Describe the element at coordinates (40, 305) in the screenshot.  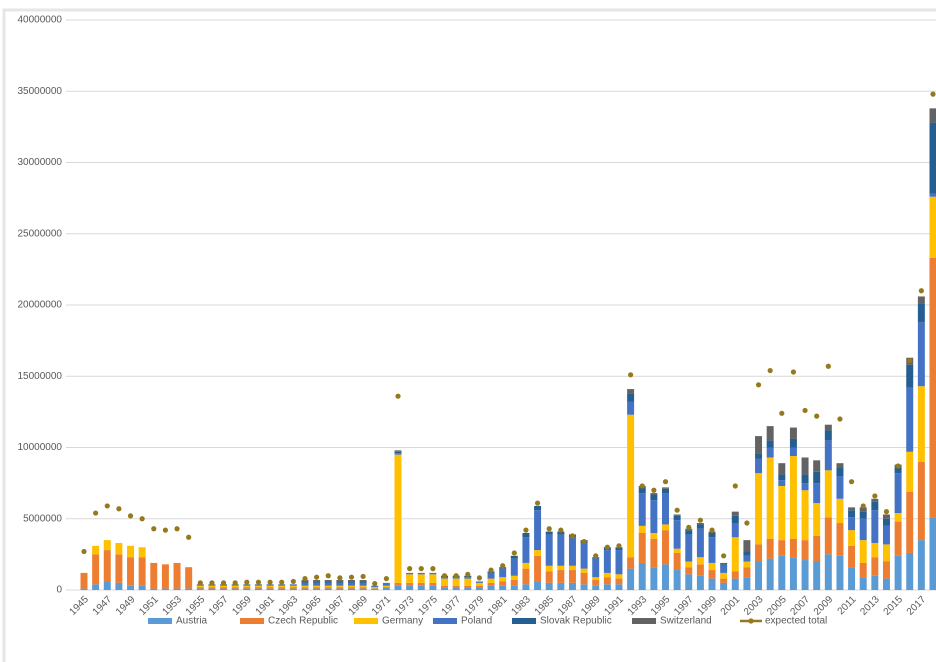
I see `y-tick-label: 20000000` at that location.